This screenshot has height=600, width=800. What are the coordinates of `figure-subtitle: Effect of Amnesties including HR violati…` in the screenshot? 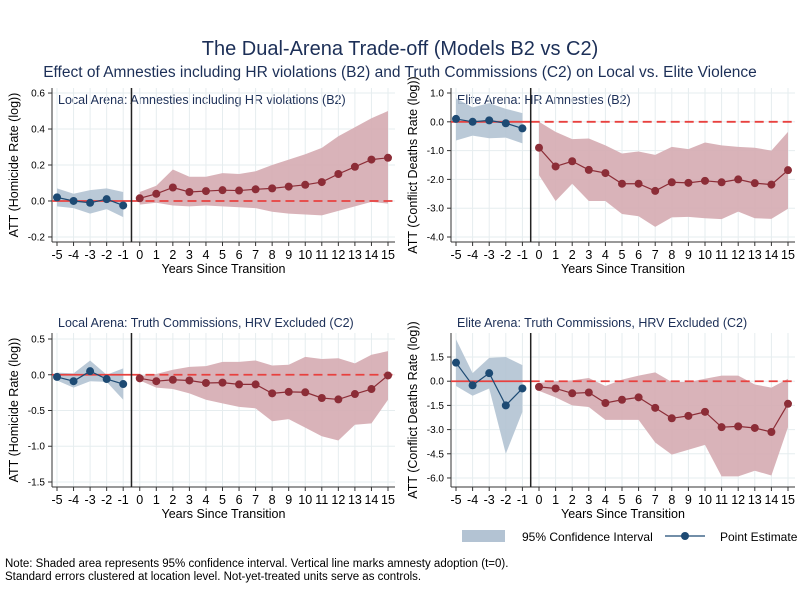 It's located at (400, 72).